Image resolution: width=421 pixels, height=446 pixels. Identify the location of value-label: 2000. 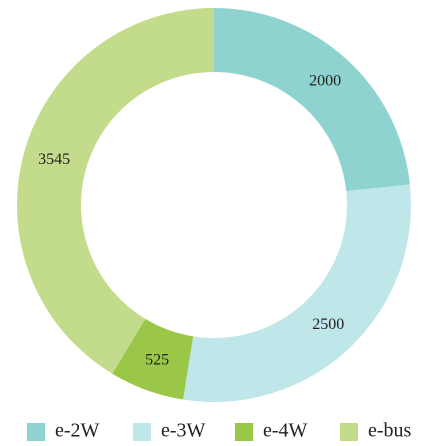
(325, 80).